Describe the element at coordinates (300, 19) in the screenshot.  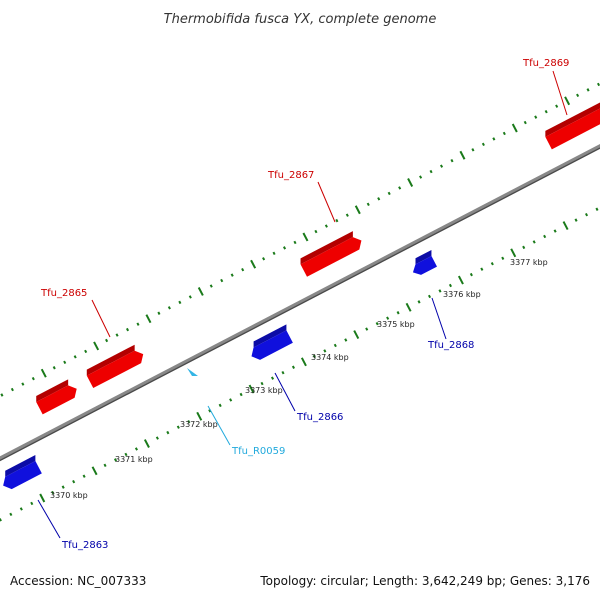
I see `map-title: Thermobifida fusca YX, complete genome` at that location.